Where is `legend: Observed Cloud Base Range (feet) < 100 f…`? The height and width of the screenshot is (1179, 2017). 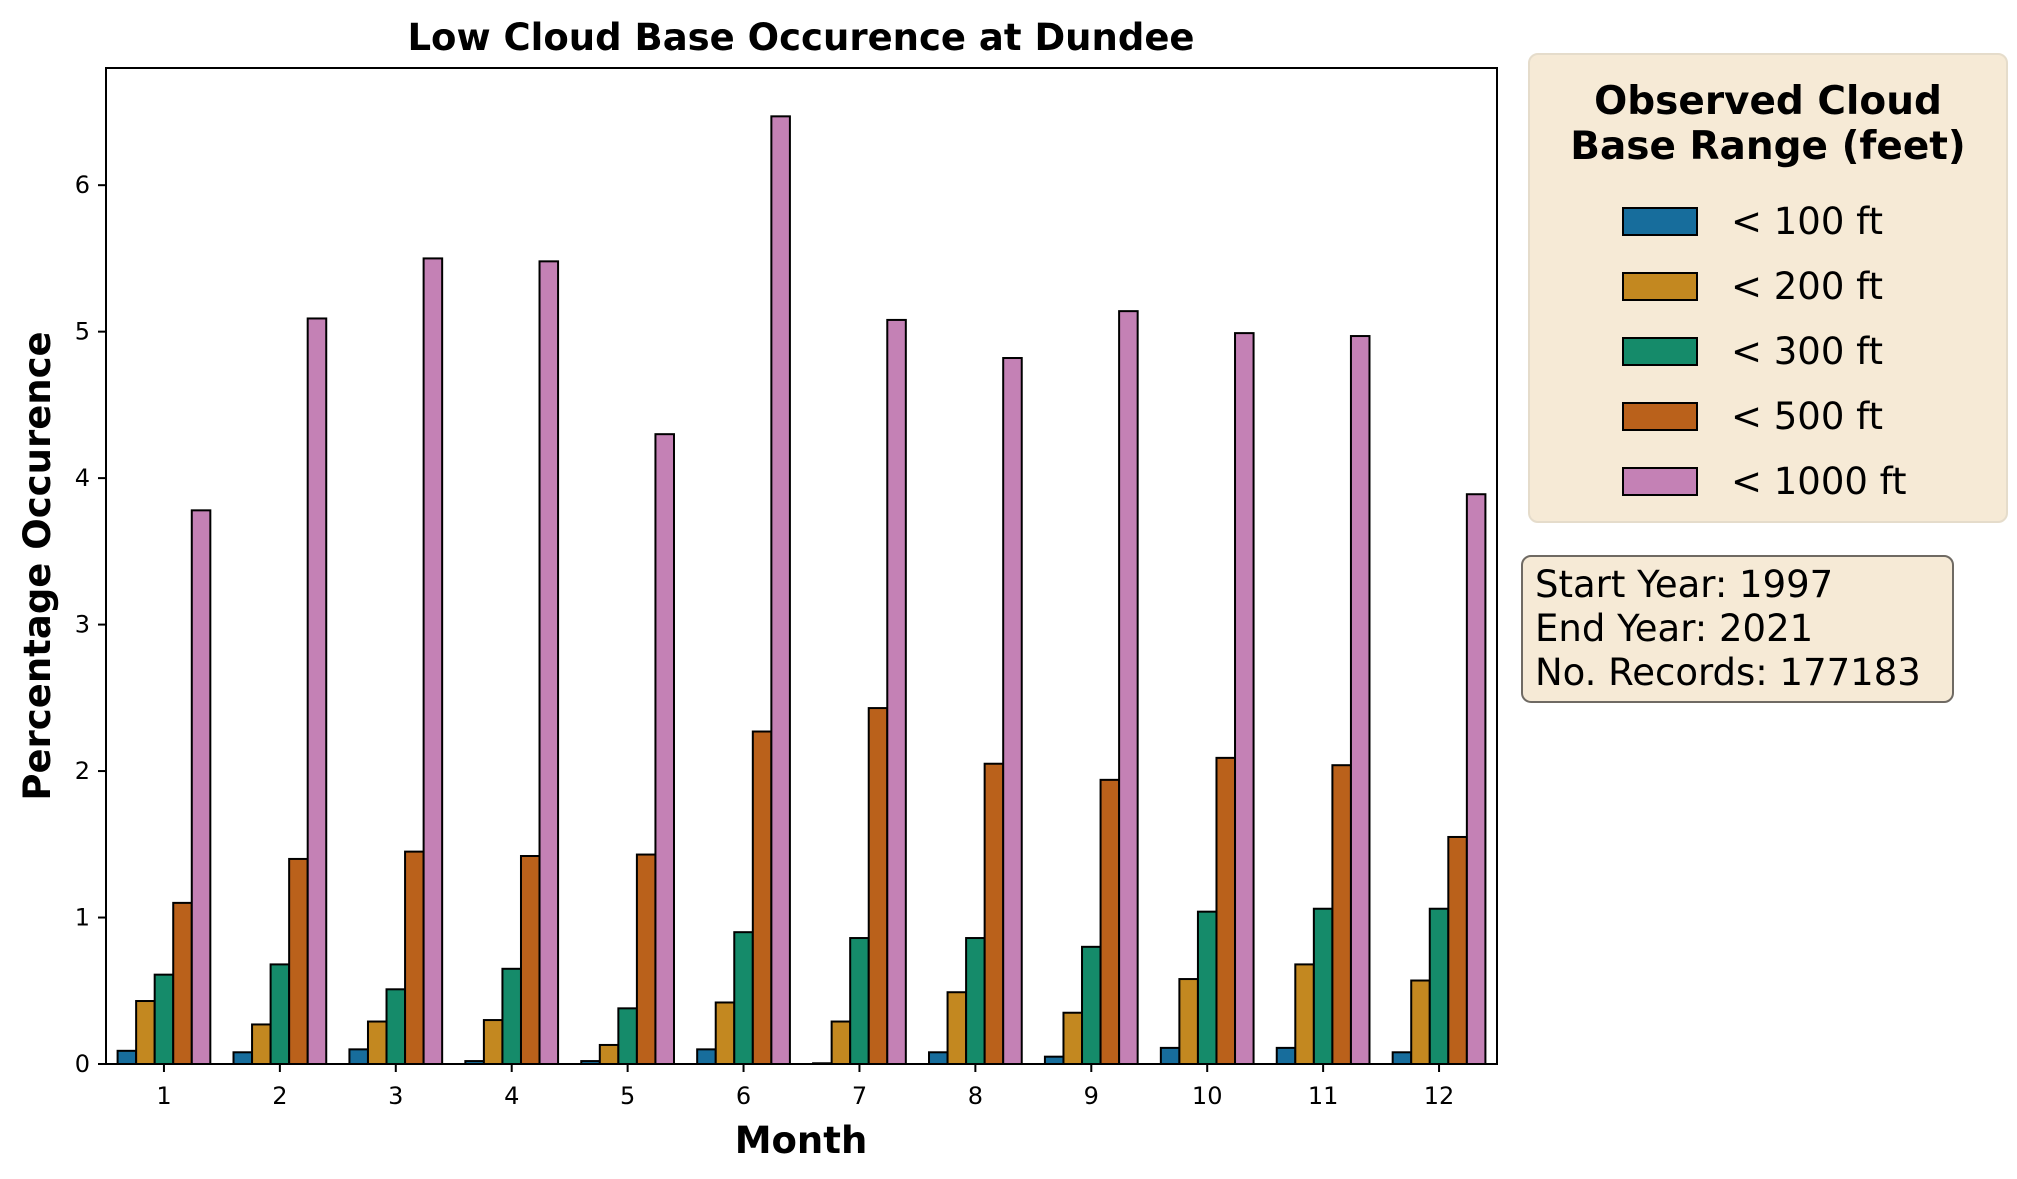
legend: Observed Cloud Base Range (feet) < 100 f… is located at coordinates (1768, 288).